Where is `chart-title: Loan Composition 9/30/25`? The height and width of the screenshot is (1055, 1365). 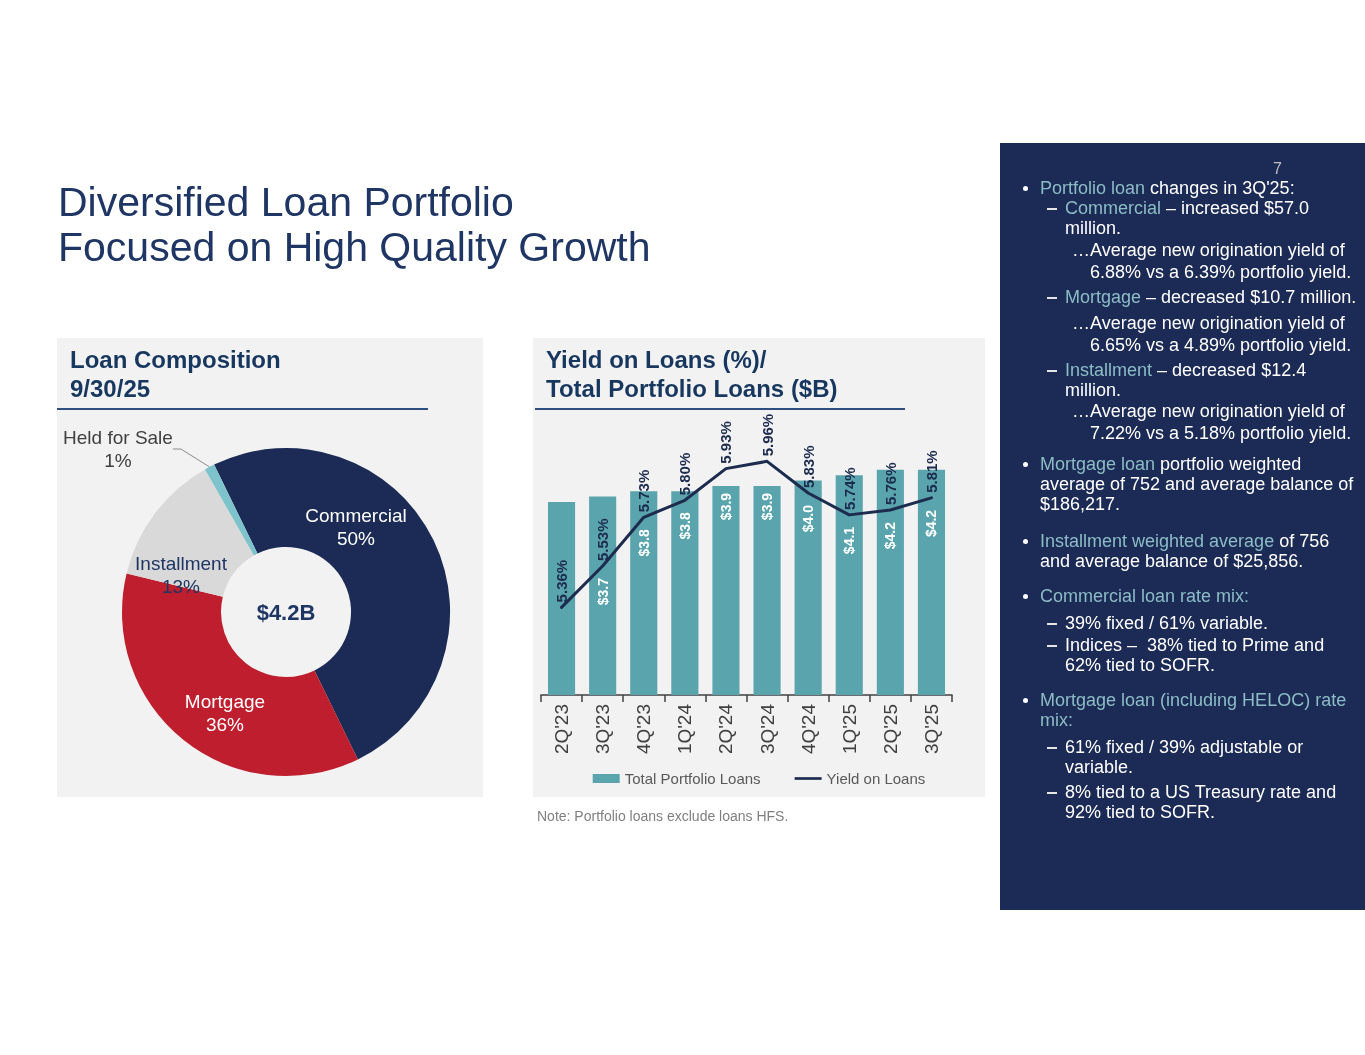
chart-title: Loan Composition 9/30/25 is located at coordinates (175, 374).